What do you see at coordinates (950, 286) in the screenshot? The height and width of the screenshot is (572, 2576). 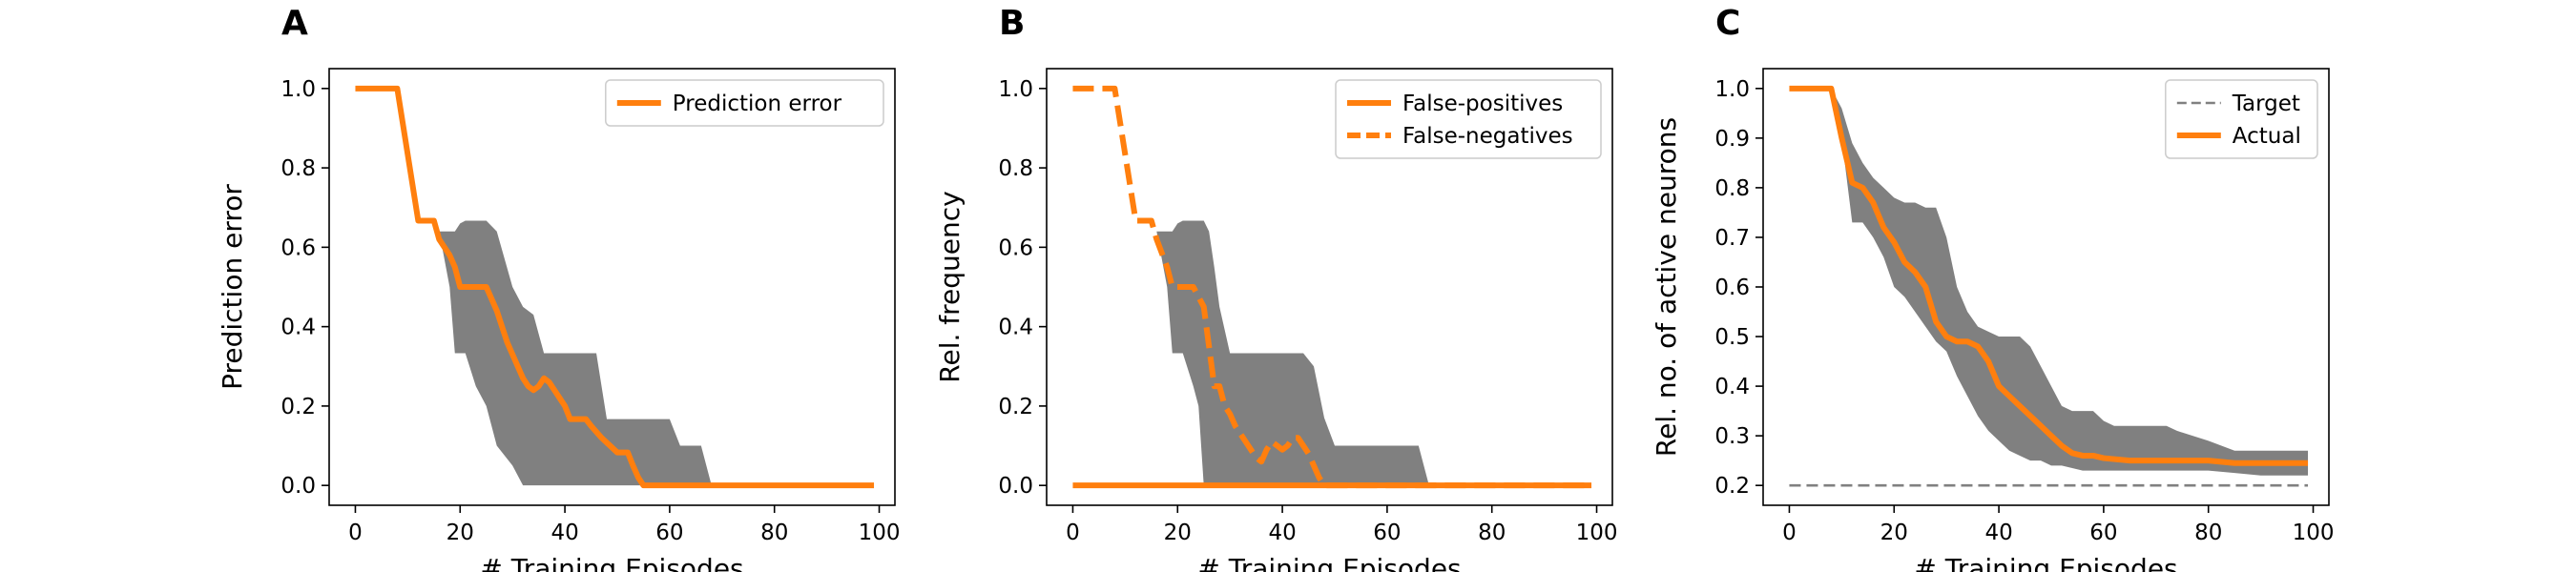 I see `y-axis-label: Rel. frequency` at bounding box center [950, 286].